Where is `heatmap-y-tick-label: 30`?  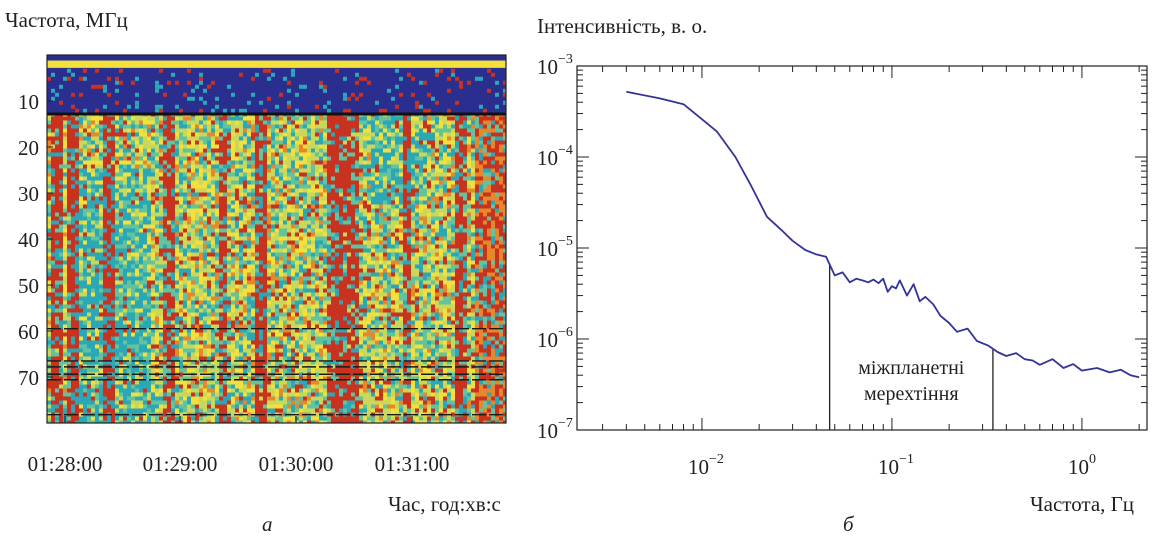 heatmap-y-tick-label: 30 is located at coordinates (28, 194).